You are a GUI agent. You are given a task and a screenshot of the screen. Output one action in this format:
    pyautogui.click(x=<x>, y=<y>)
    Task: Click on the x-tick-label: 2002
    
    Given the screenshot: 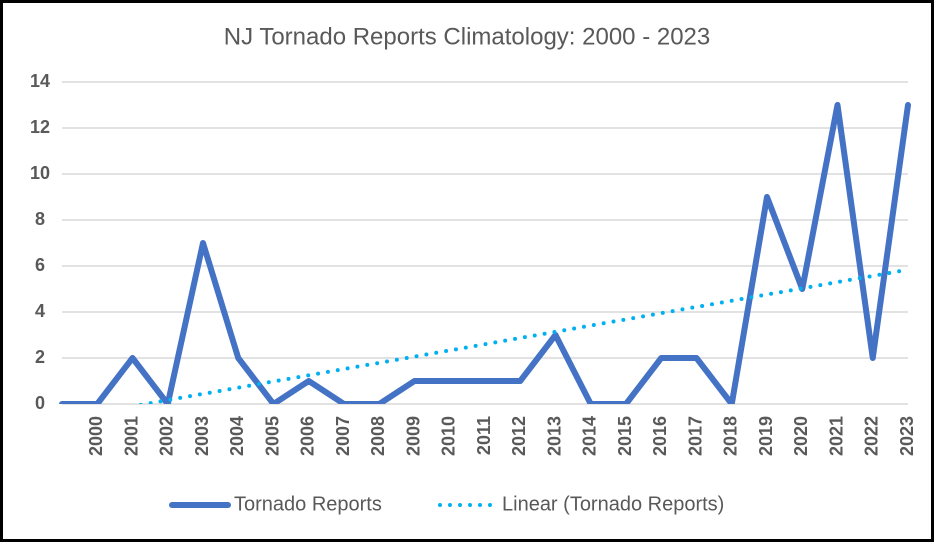 What is the action you would take?
    pyautogui.click(x=167, y=436)
    